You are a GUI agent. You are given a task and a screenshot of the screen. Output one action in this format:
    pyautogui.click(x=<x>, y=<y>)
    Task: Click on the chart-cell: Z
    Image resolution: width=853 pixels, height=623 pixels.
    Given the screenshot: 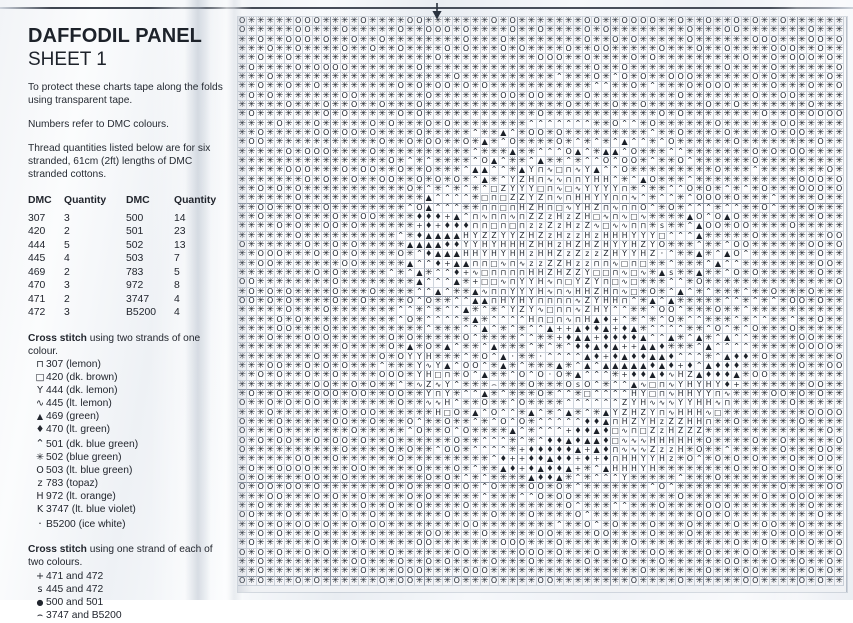 What is the action you would take?
    pyautogui.click(x=532, y=245)
    